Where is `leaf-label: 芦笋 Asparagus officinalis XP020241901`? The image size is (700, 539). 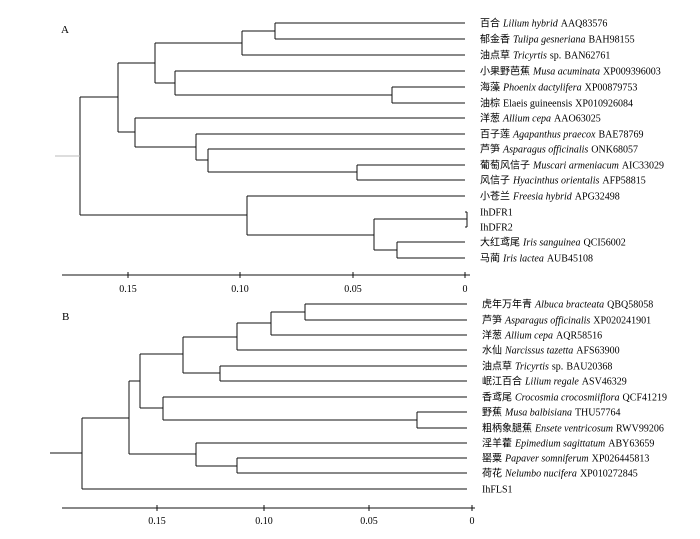 leaf-label: 芦笋 Asparagus officinalis XP020241901 is located at coordinates (566, 320).